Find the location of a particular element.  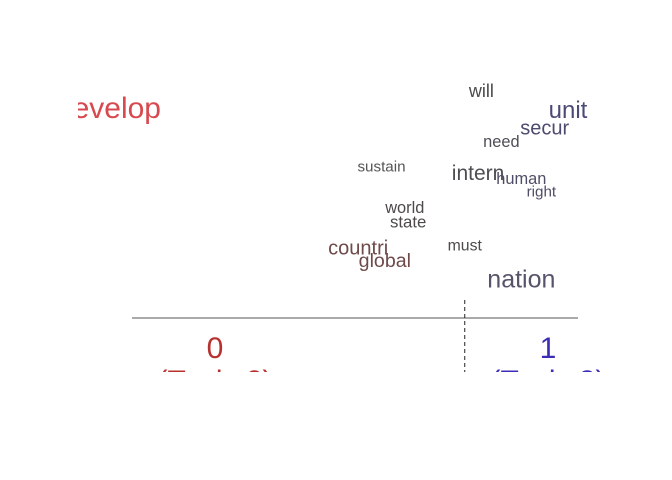

axis-end-number-0: 0 is located at coordinates (215, 348).